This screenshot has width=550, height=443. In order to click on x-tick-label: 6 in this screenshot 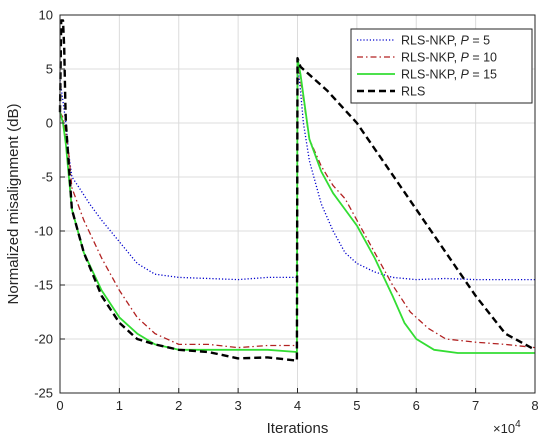, I will do `click(416, 405)`.